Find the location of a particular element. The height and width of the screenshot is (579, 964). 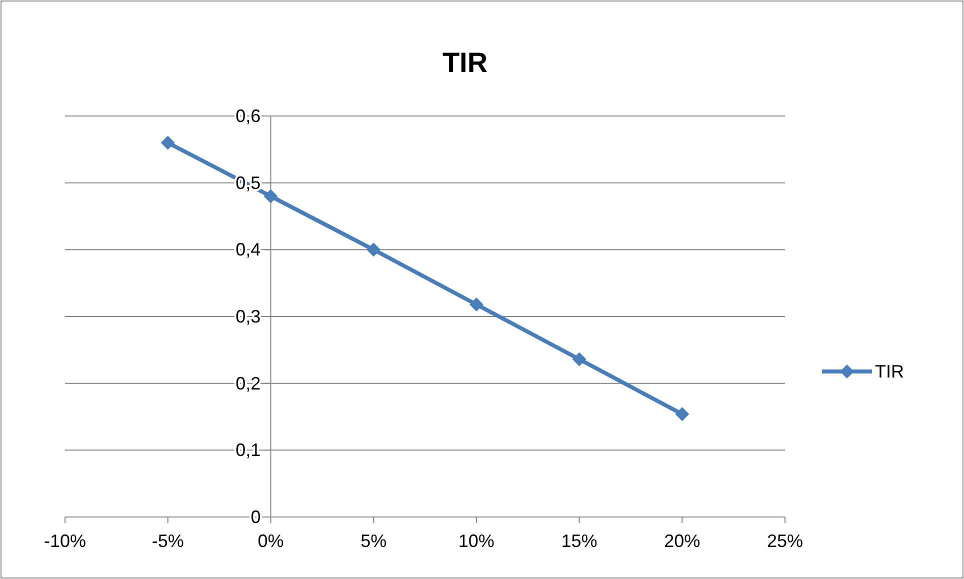

x-tick-label: 20% is located at coordinates (682, 541).